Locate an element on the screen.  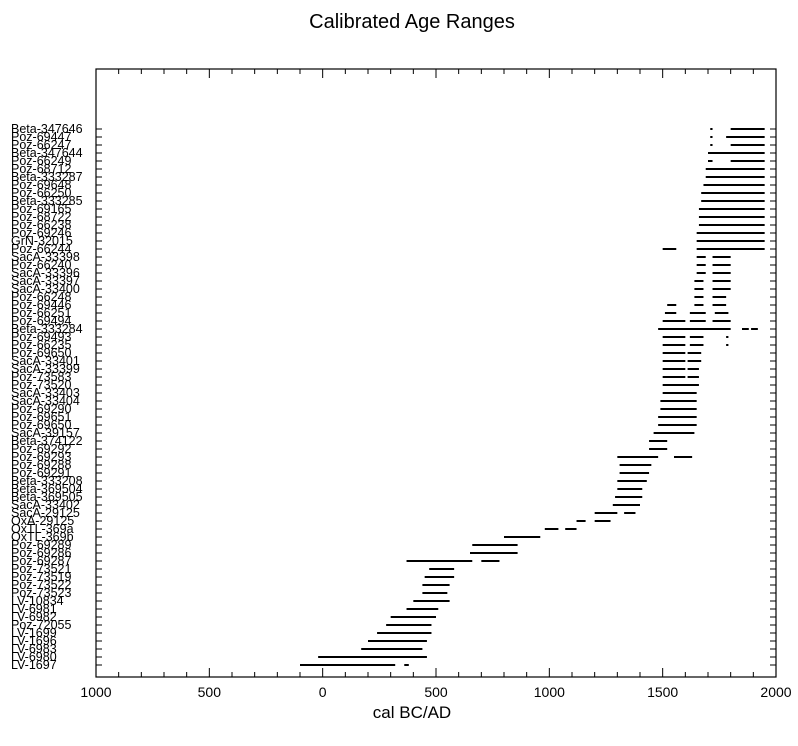
sample-label: LV-6983 is located at coordinates (34, 649).